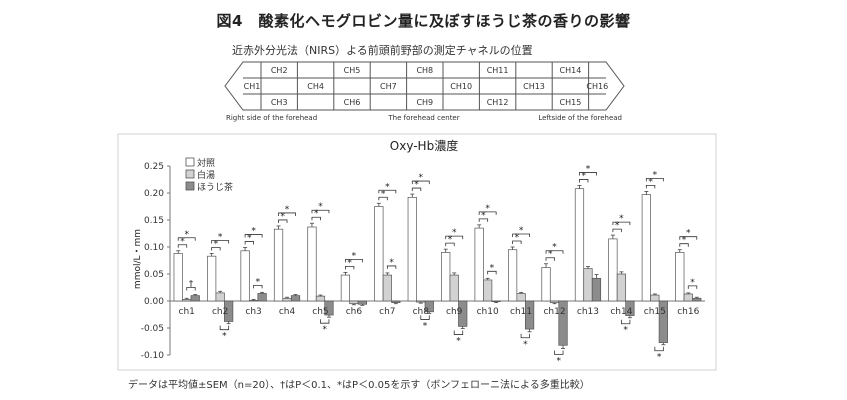 This screenshot has width=847, height=400. Describe the element at coordinates (315, 86) in the screenshot. I see `channel-label-ch4: CH4` at that location.